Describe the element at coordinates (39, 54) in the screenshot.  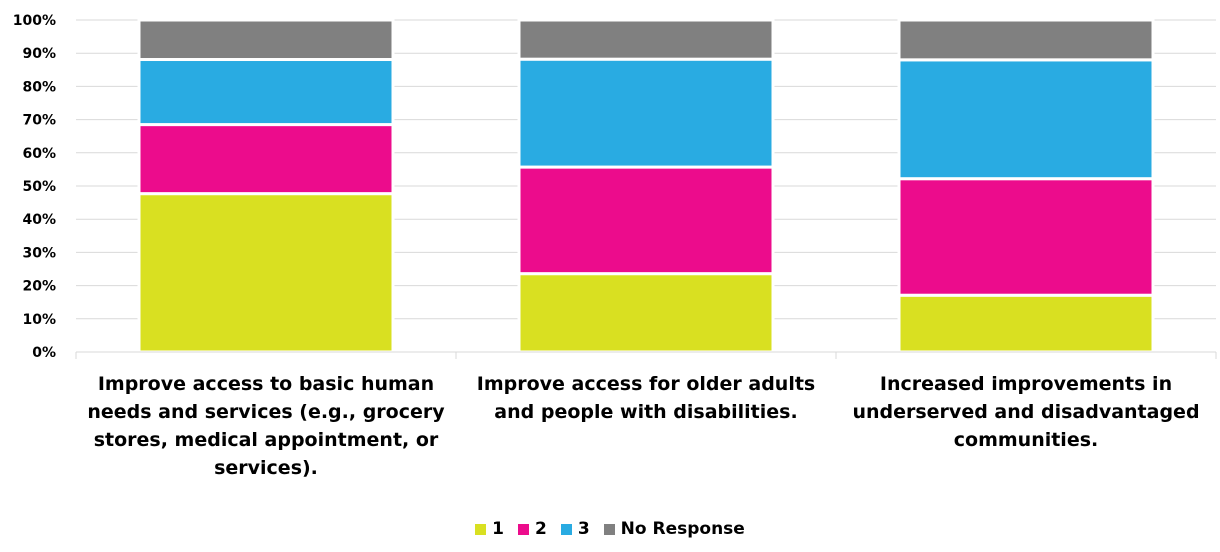
I see `y-tick-label: 90%` at that location.